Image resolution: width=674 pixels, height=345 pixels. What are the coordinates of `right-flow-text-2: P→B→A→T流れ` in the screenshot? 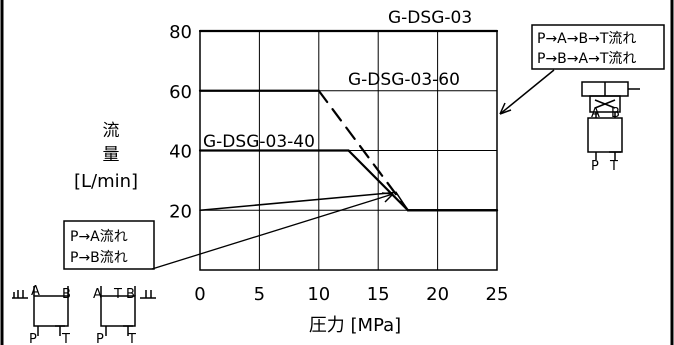 It's located at (586, 59).